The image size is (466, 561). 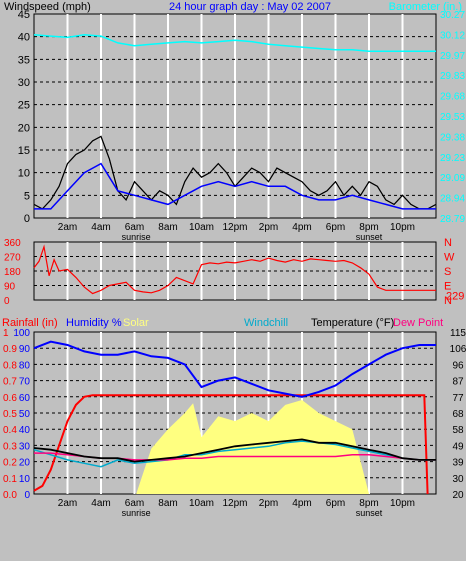 What do you see at coordinates (368, 503) in the screenshot?
I see `temp-x-tick: 8pm` at bounding box center [368, 503].